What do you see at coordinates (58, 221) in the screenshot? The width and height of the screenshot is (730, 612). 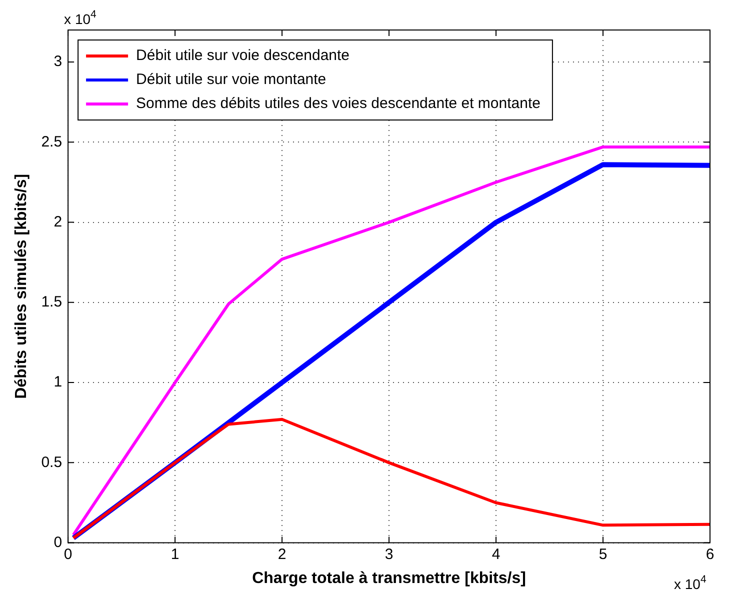 I see `y-tick-label: 2` at bounding box center [58, 221].